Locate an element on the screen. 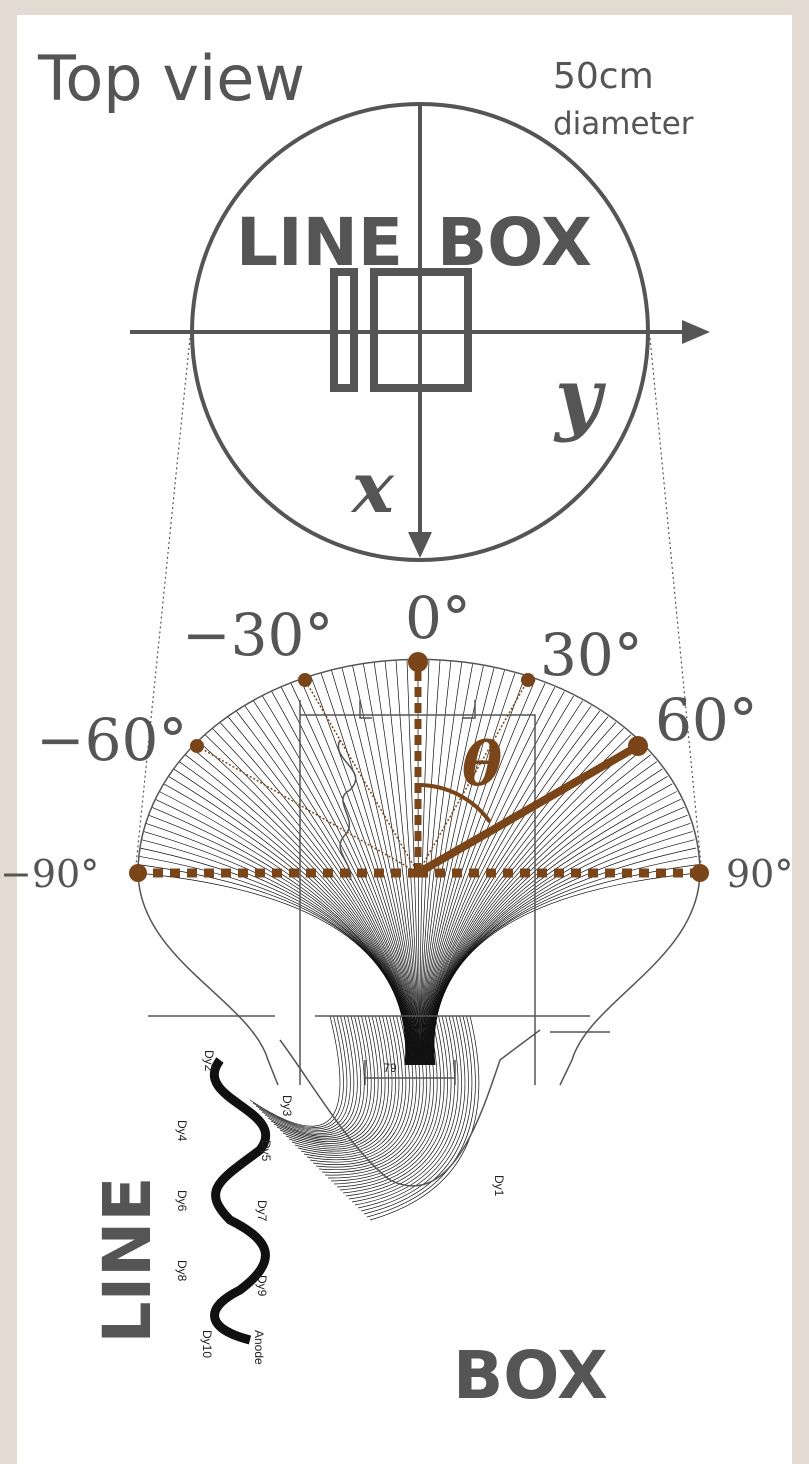 Image resolution: width=809 pixels, height=1464 pixels. dynode-labels: Dy1 Dy2 Dy3 Dy4 Dy5 Dy6 Dy7 Dy8 Dy9 Dy10 Anode is located at coordinates (340, 1207).